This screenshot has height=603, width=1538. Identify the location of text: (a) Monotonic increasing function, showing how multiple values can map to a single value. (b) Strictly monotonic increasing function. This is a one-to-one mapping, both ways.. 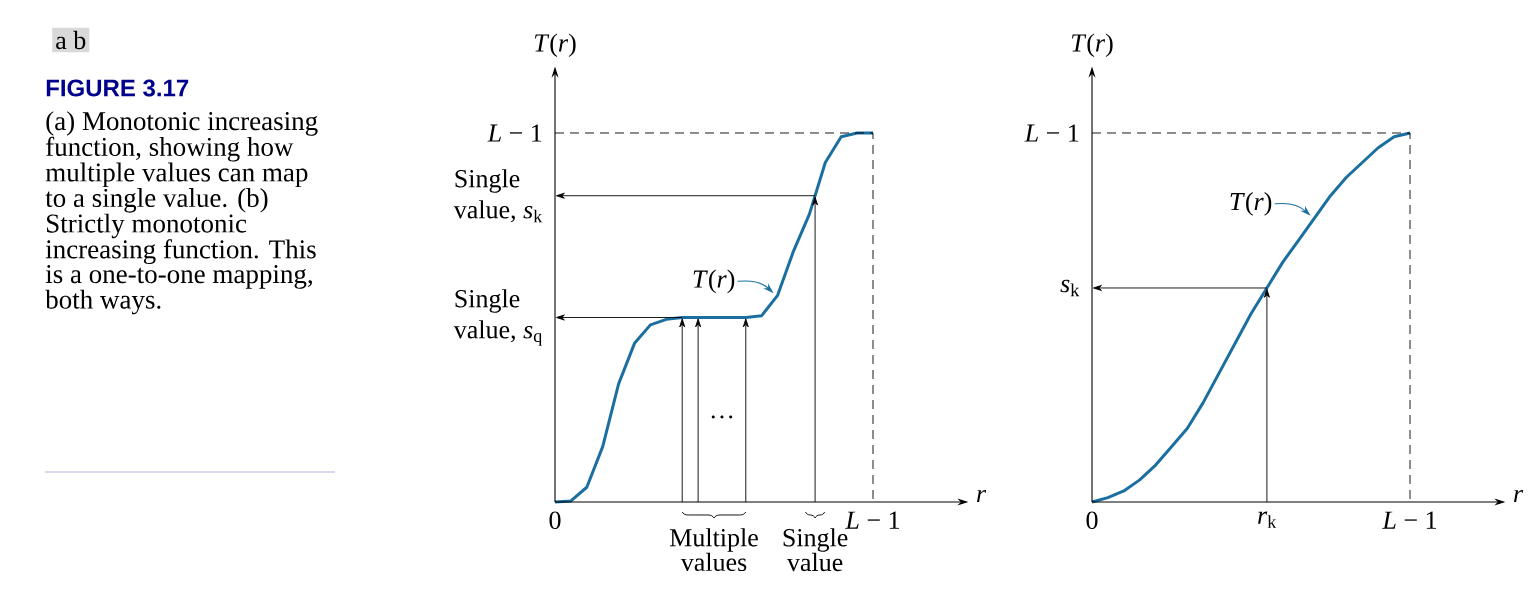
(181, 213).